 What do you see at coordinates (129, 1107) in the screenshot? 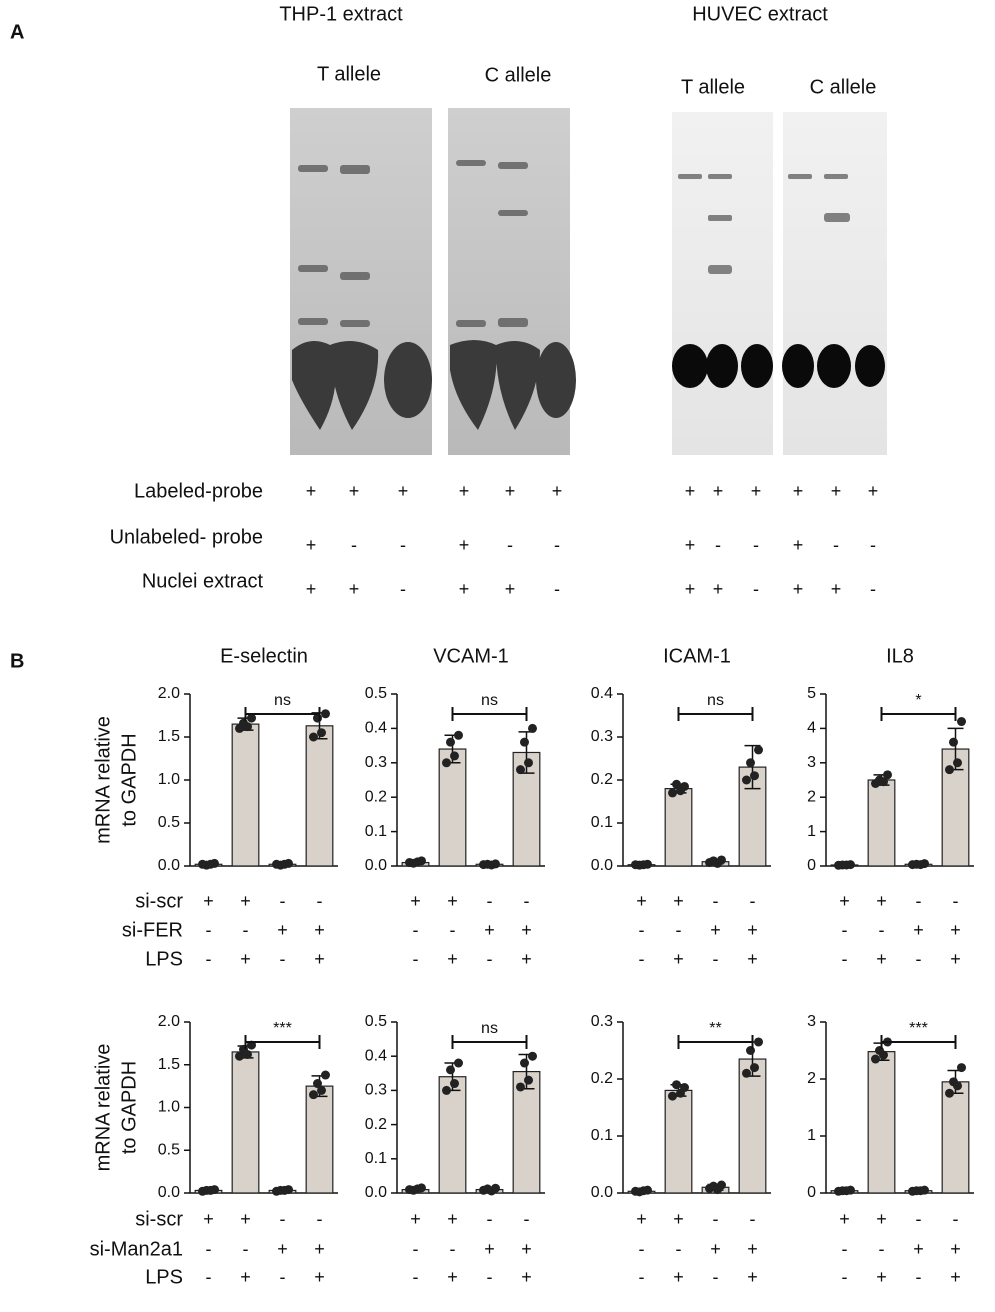
I see `y-axis-label: to GAPDH` at bounding box center [129, 1107].